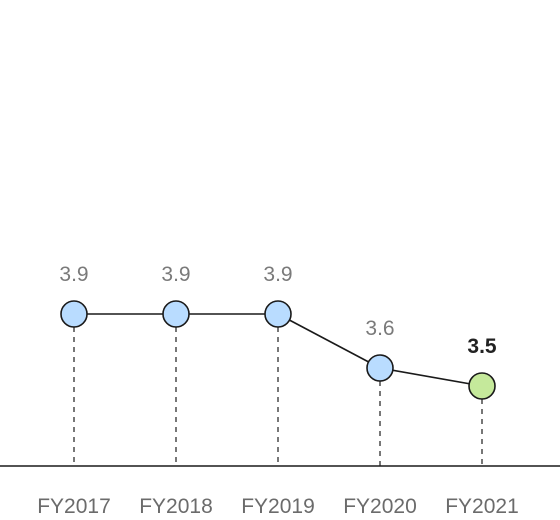 The image size is (560, 520). I want to click on series-line, so click(278, 350).